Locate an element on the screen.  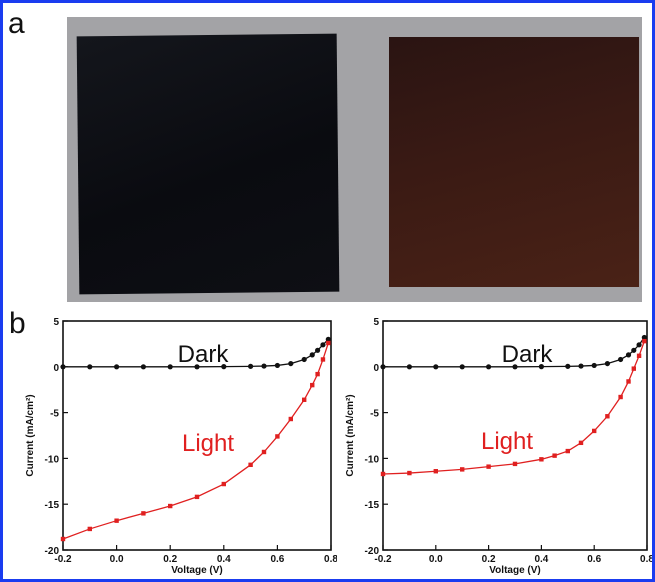
panel-label-a: a is located at coordinates (16, 23).